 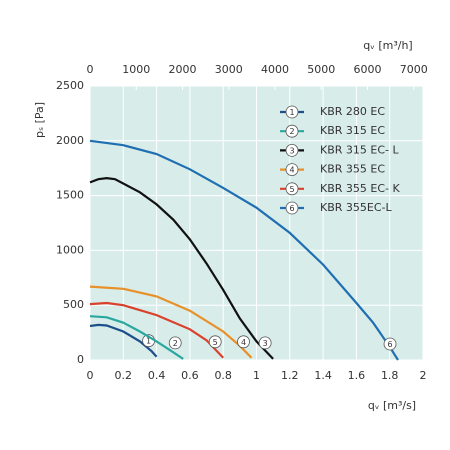 I want to click on x-tick-label: 1.4, so click(x=323, y=375).